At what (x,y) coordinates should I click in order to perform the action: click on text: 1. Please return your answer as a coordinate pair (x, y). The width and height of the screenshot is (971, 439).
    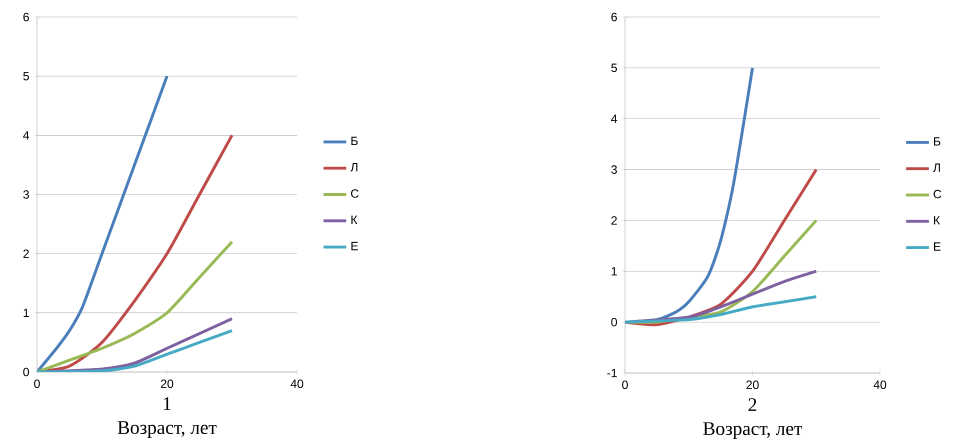
    Looking at the image, I should click on (167, 403).